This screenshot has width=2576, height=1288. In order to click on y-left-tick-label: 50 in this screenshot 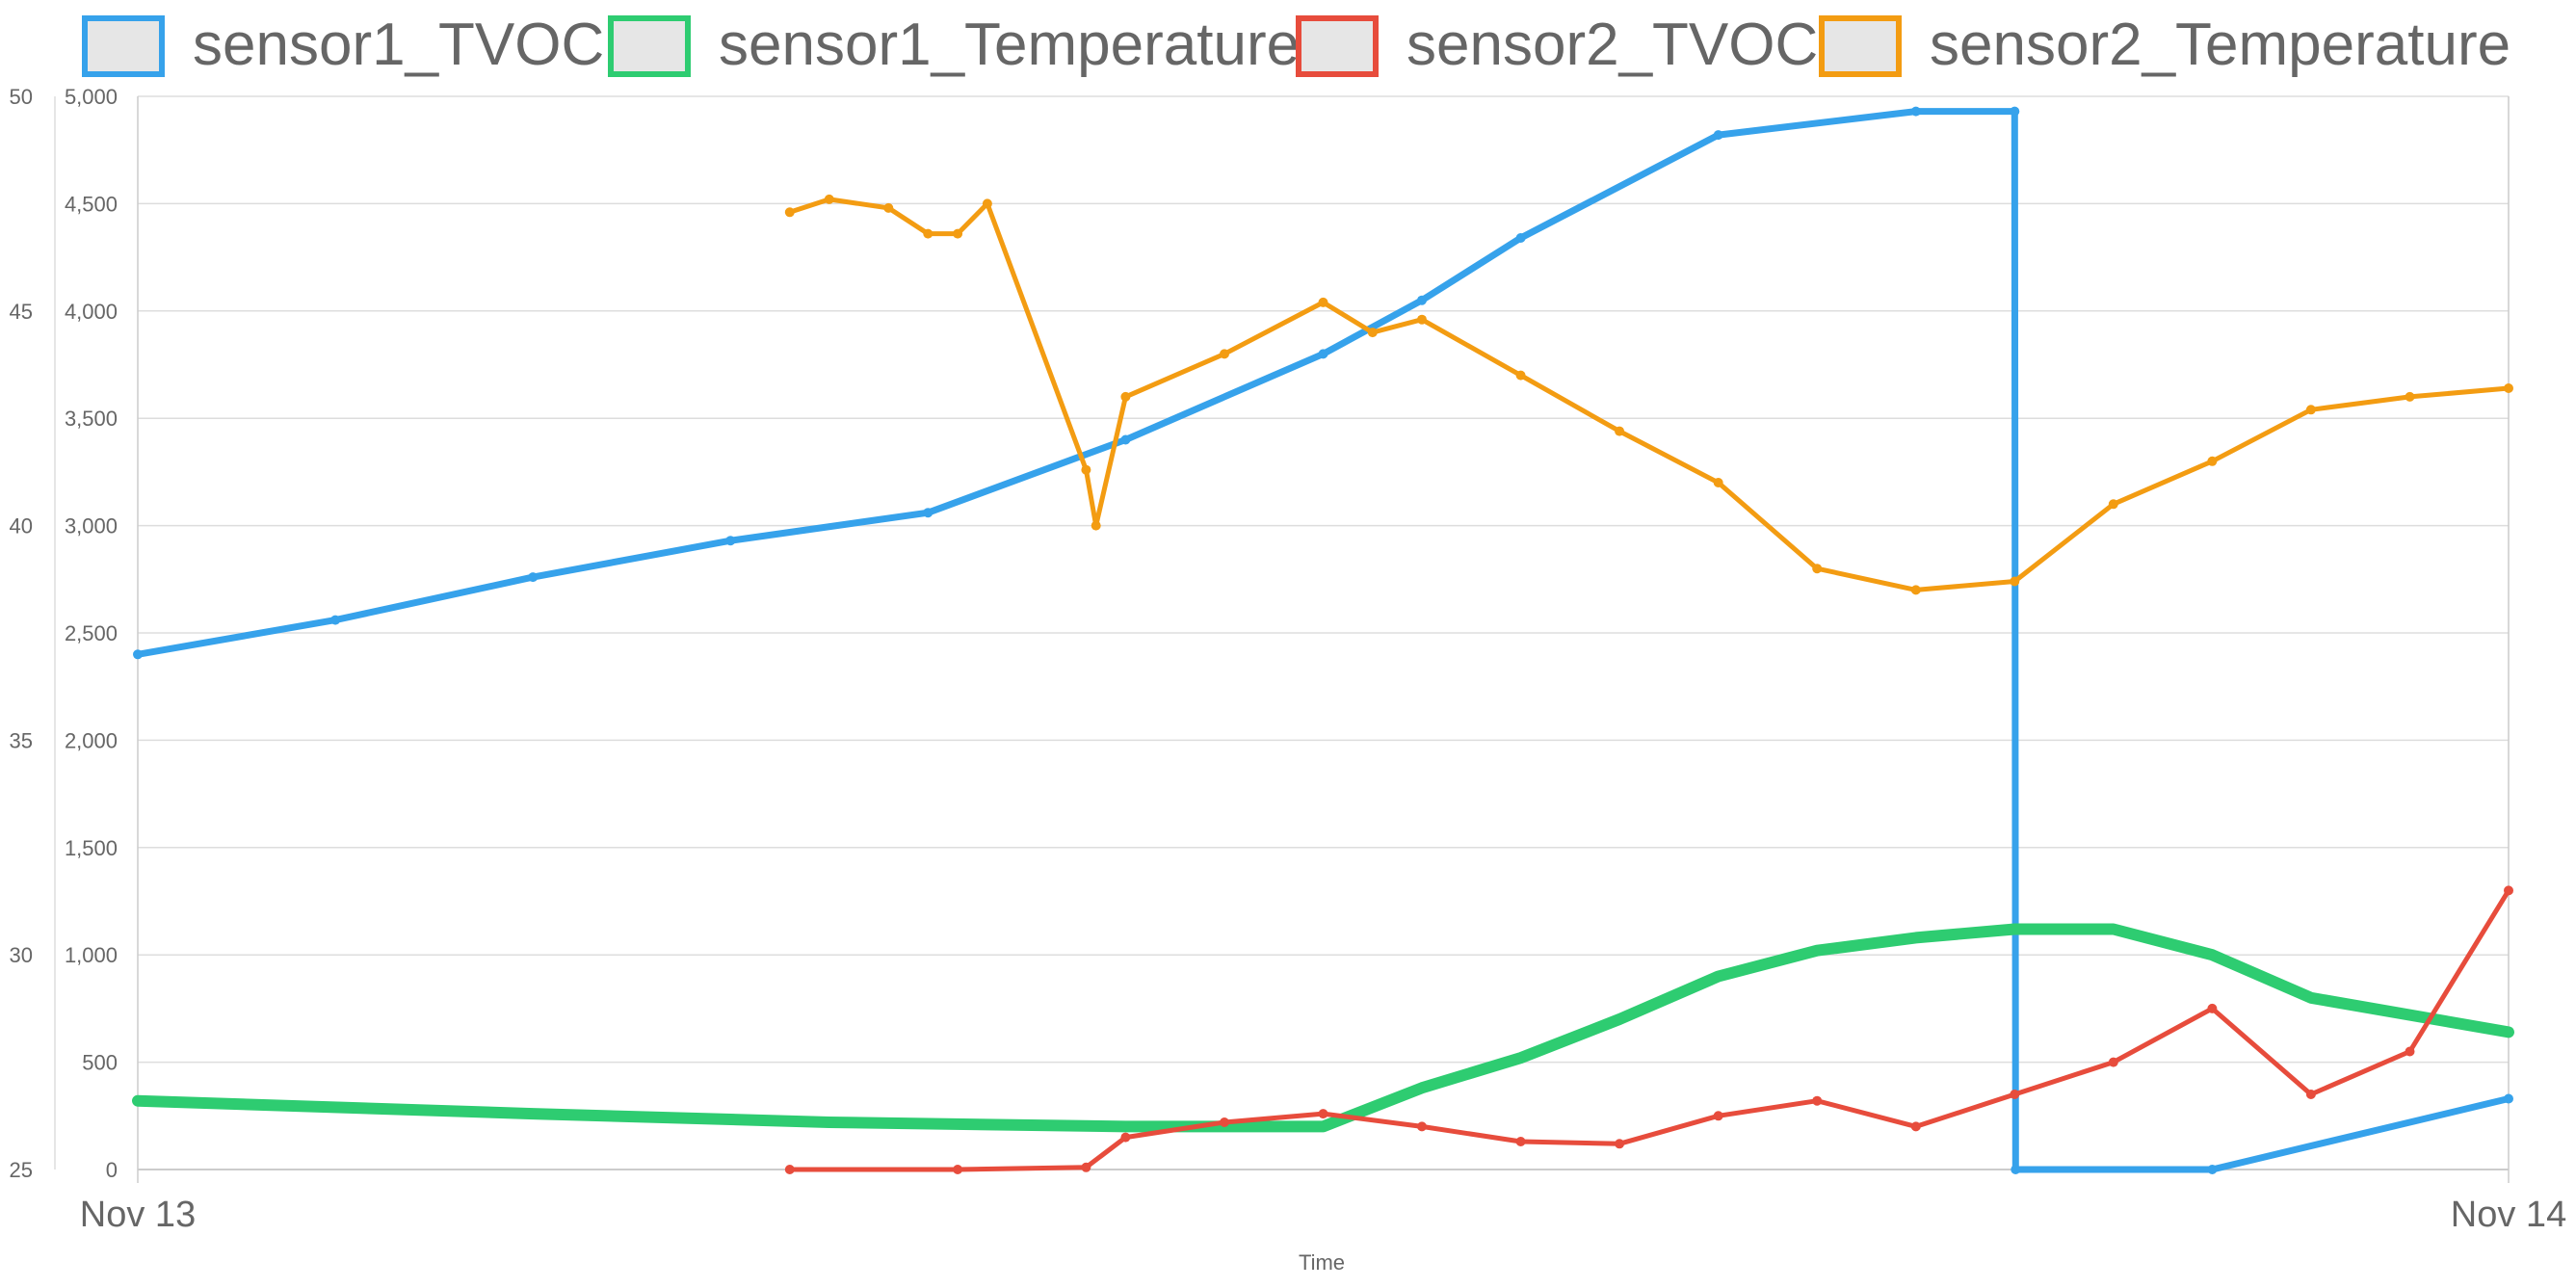, I will do `click(21, 97)`.